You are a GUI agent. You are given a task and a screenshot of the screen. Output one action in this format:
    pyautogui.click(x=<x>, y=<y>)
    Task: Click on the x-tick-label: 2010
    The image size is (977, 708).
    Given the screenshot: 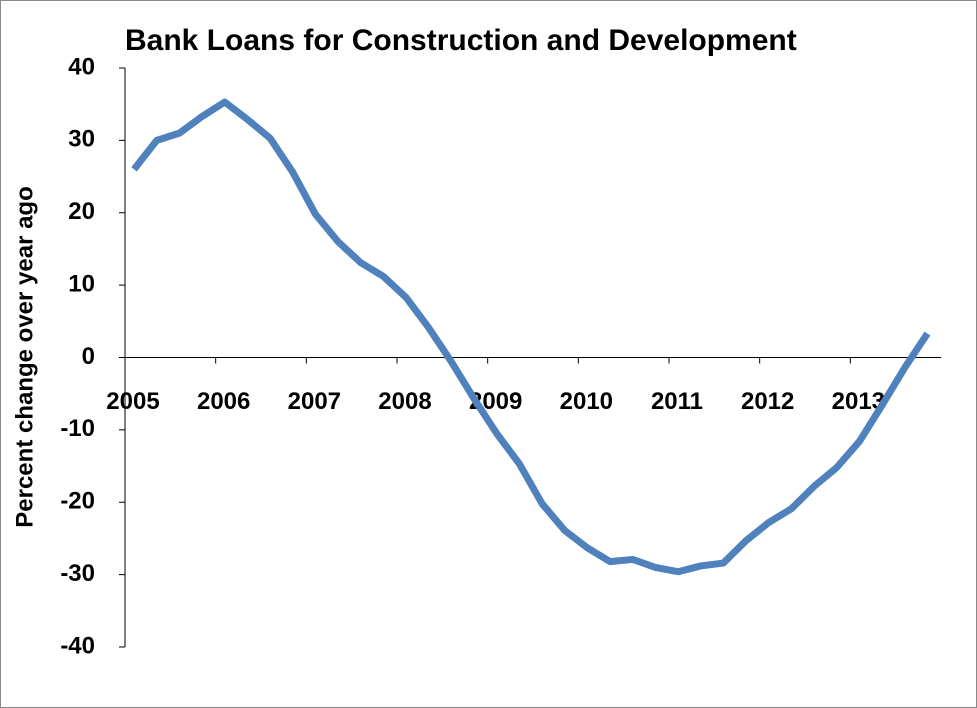 What is the action you would take?
    pyautogui.click(x=586, y=401)
    